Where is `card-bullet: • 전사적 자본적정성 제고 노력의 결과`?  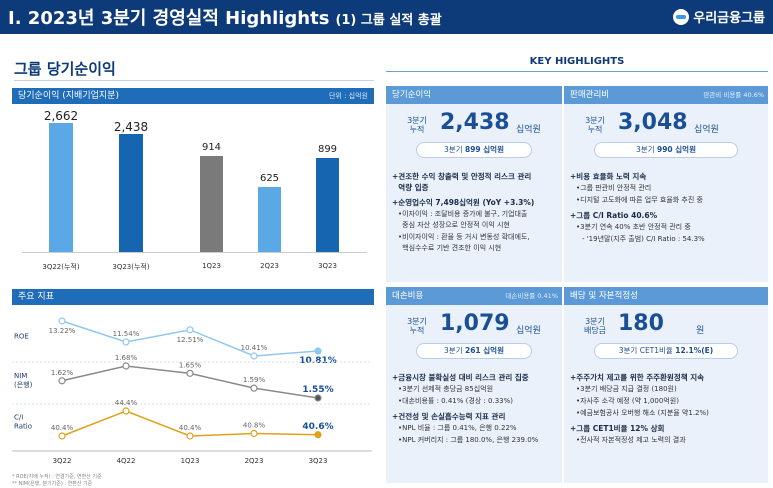
card-bullet: • 전사적 자본적정성 제고 노력의 결과 is located at coordinates (670, 440).